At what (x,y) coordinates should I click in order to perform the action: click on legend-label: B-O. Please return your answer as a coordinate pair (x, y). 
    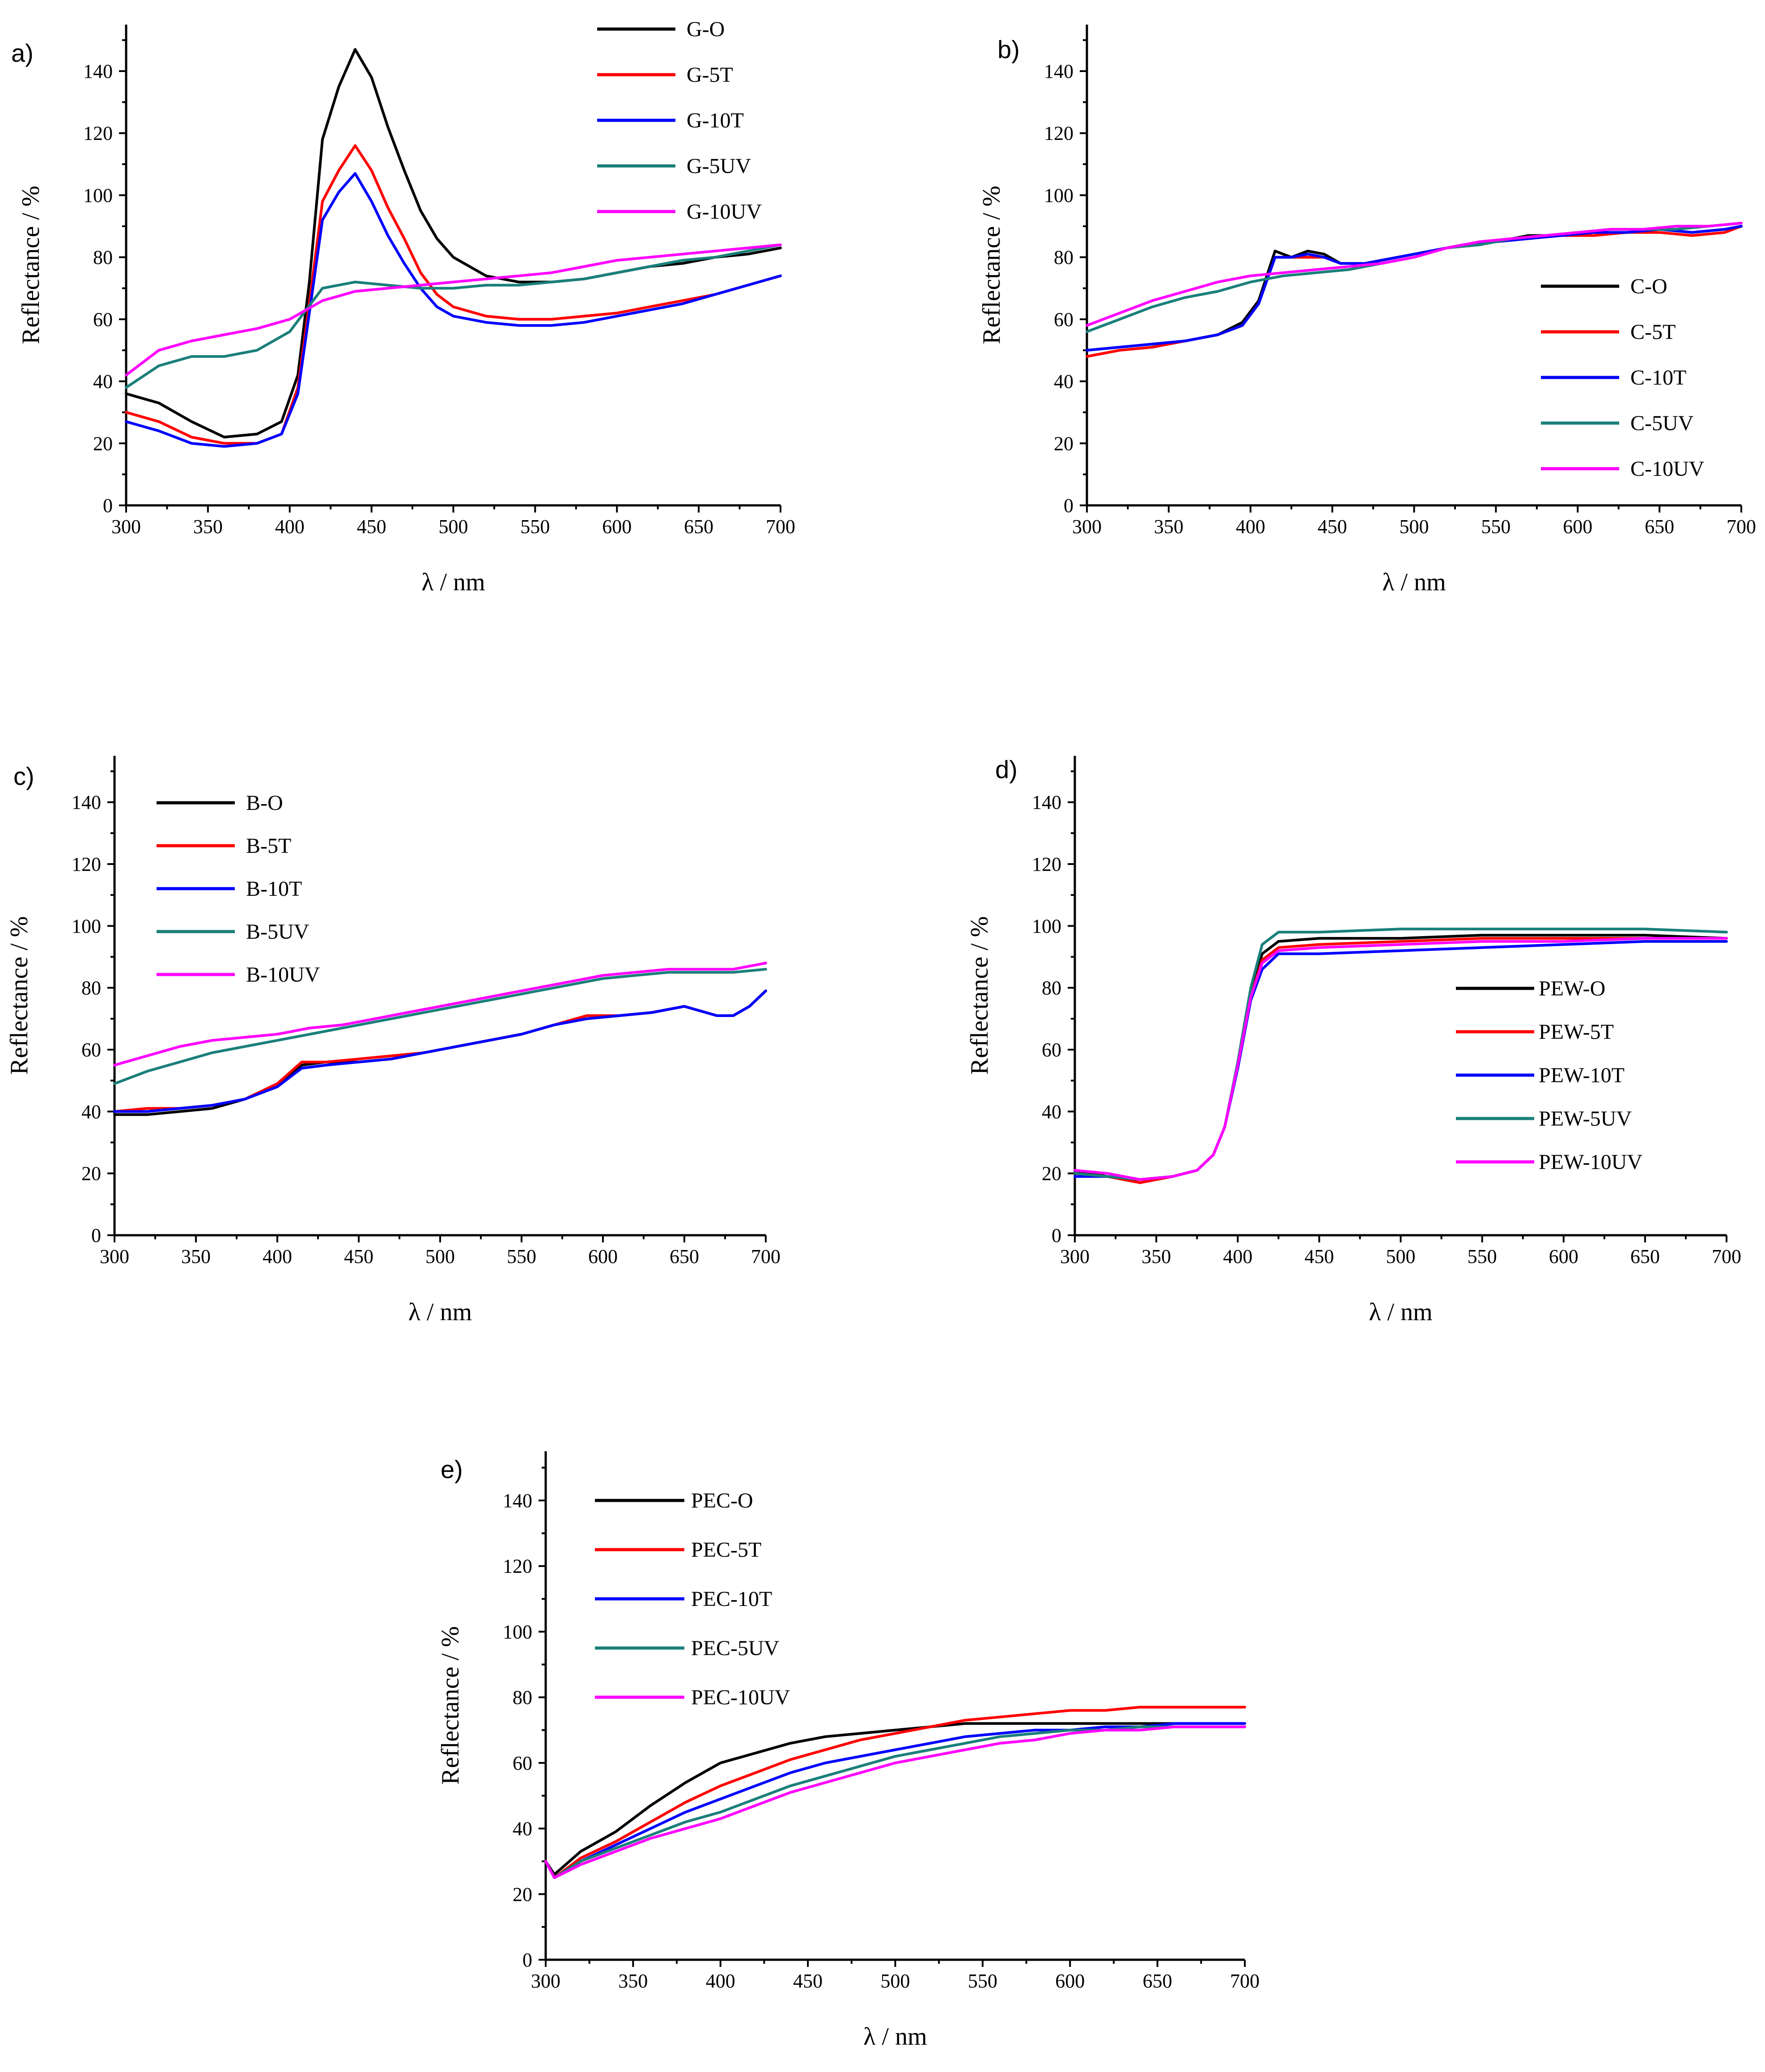
    Looking at the image, I should click on (264, 803).